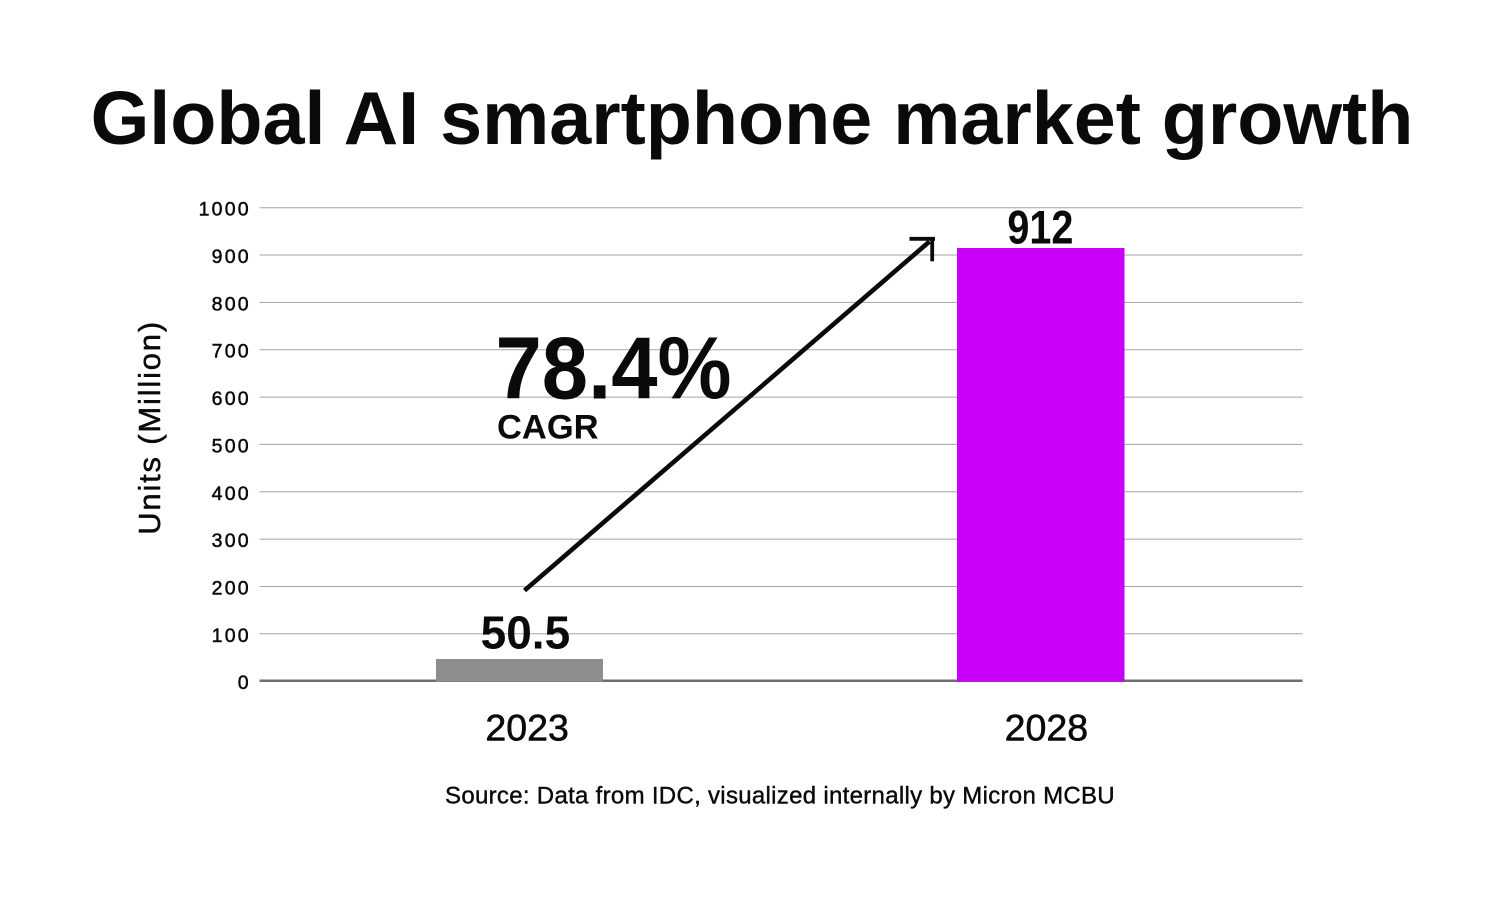 This screenshot has width=1500, height=900. Describe the element at coordinates (231, 446) in the screenshot. I see `svg-text: 500` at that location.